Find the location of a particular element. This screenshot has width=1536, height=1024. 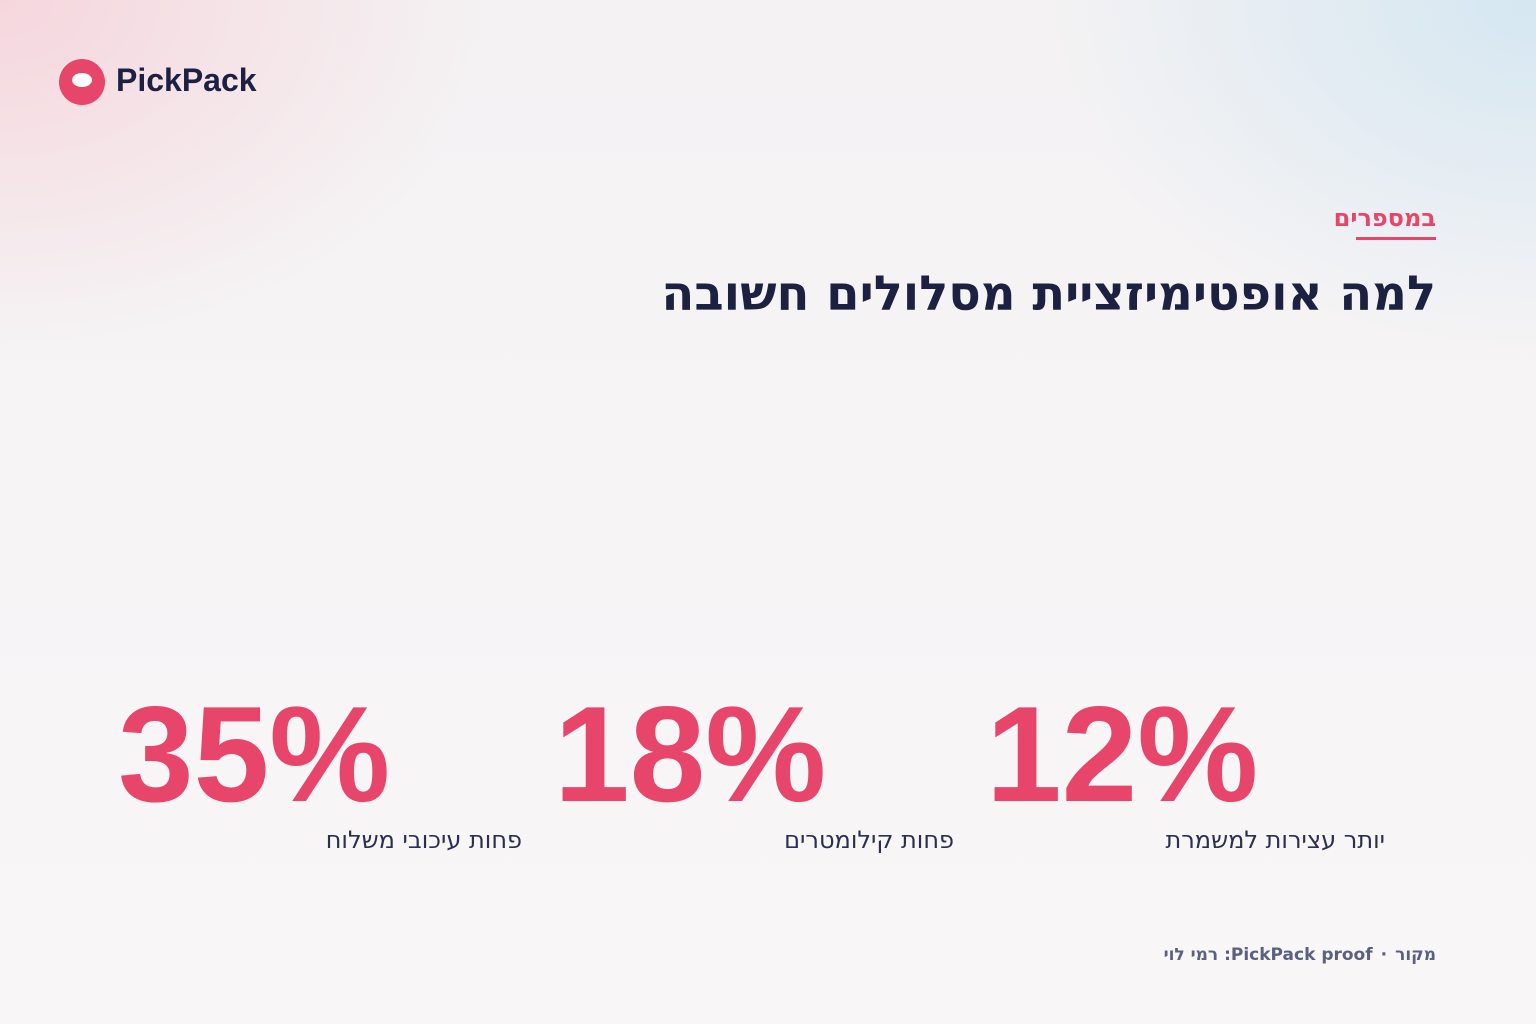

source-text: PickPack proof: רמי לוי is located at coordinates (1268, 955).